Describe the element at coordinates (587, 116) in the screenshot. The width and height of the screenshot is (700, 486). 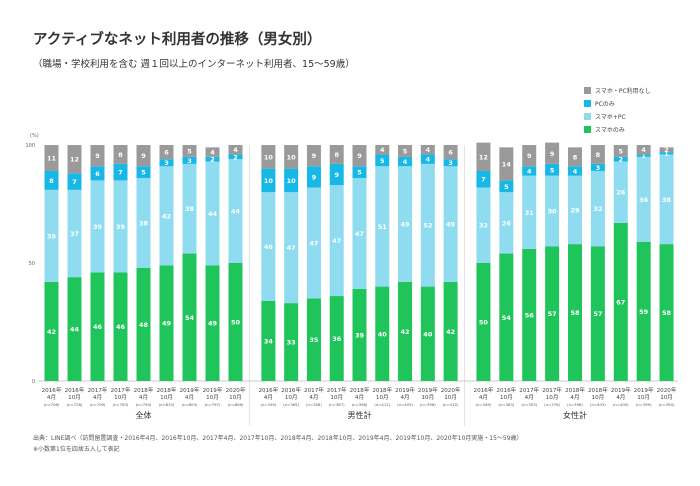
I see `legend-swatch-both` at that location.